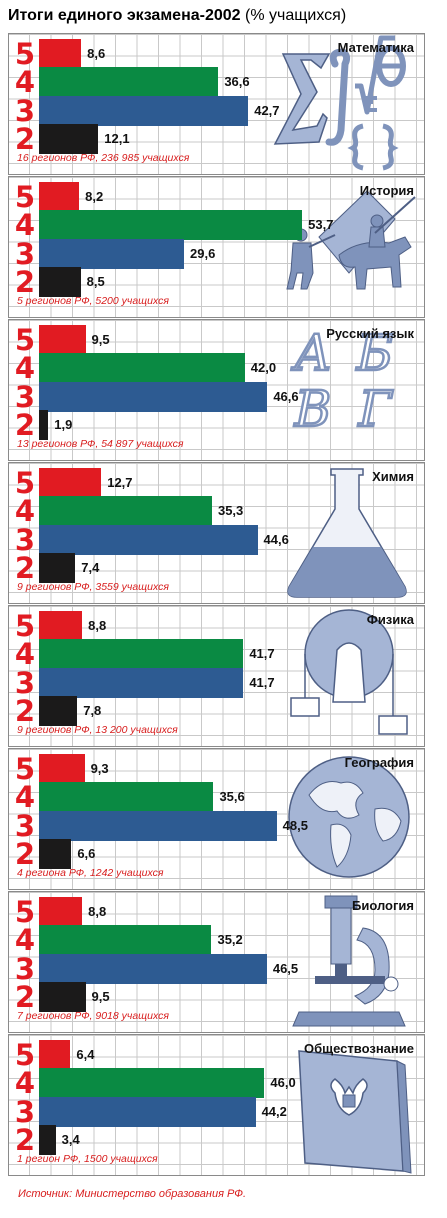 The image size is (447, 1218). I want to click on subject-title: История, so click(386, 190).